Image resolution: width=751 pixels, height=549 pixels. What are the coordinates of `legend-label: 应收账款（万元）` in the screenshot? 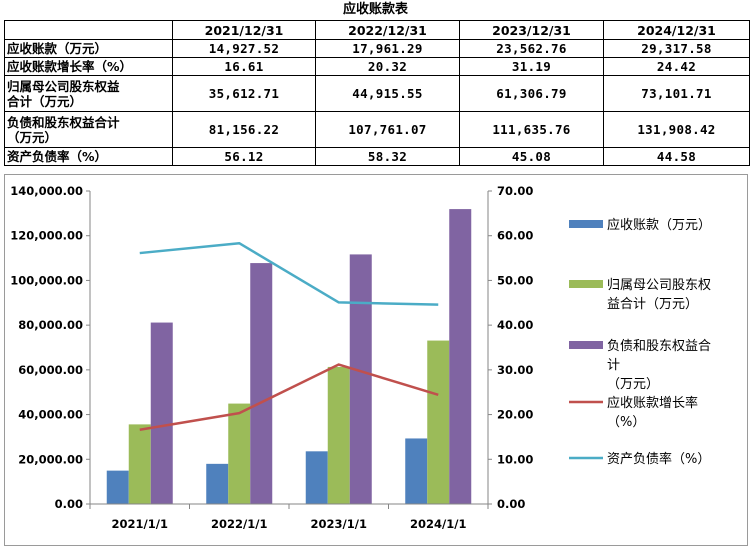 It's located at (659, 225).